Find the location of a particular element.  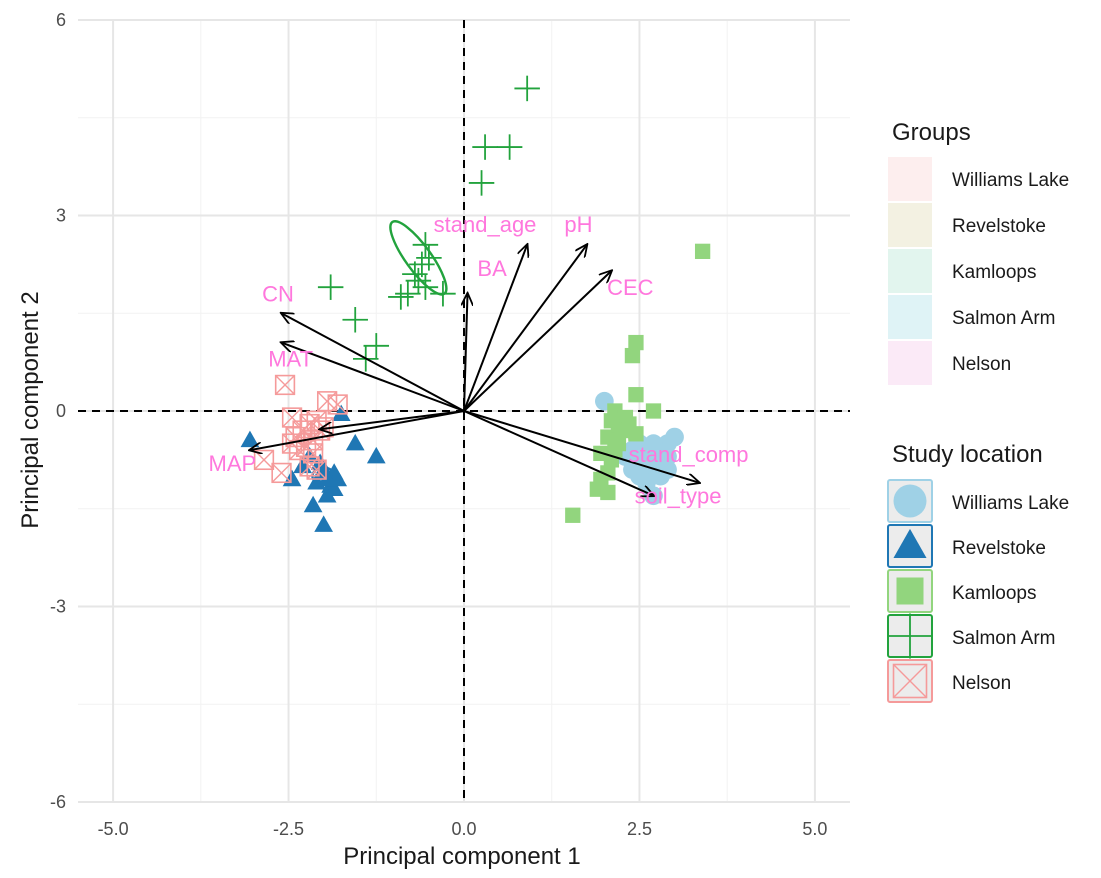

legend-location-label: Kamloops is located at coordinates (994, 593).